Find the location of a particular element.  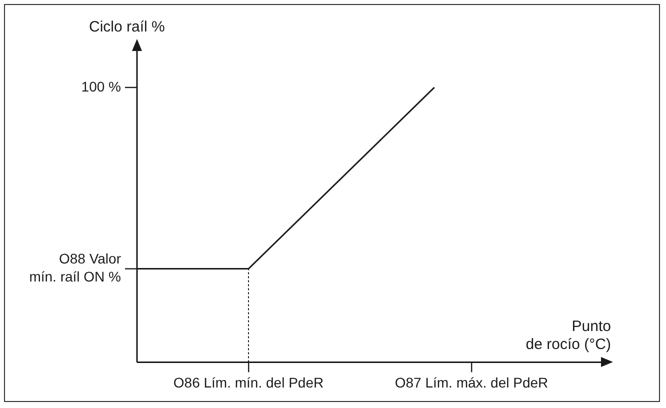

x-tick-label: O86 Lím. mín. del PdeR is located at coordinates (248, 382).